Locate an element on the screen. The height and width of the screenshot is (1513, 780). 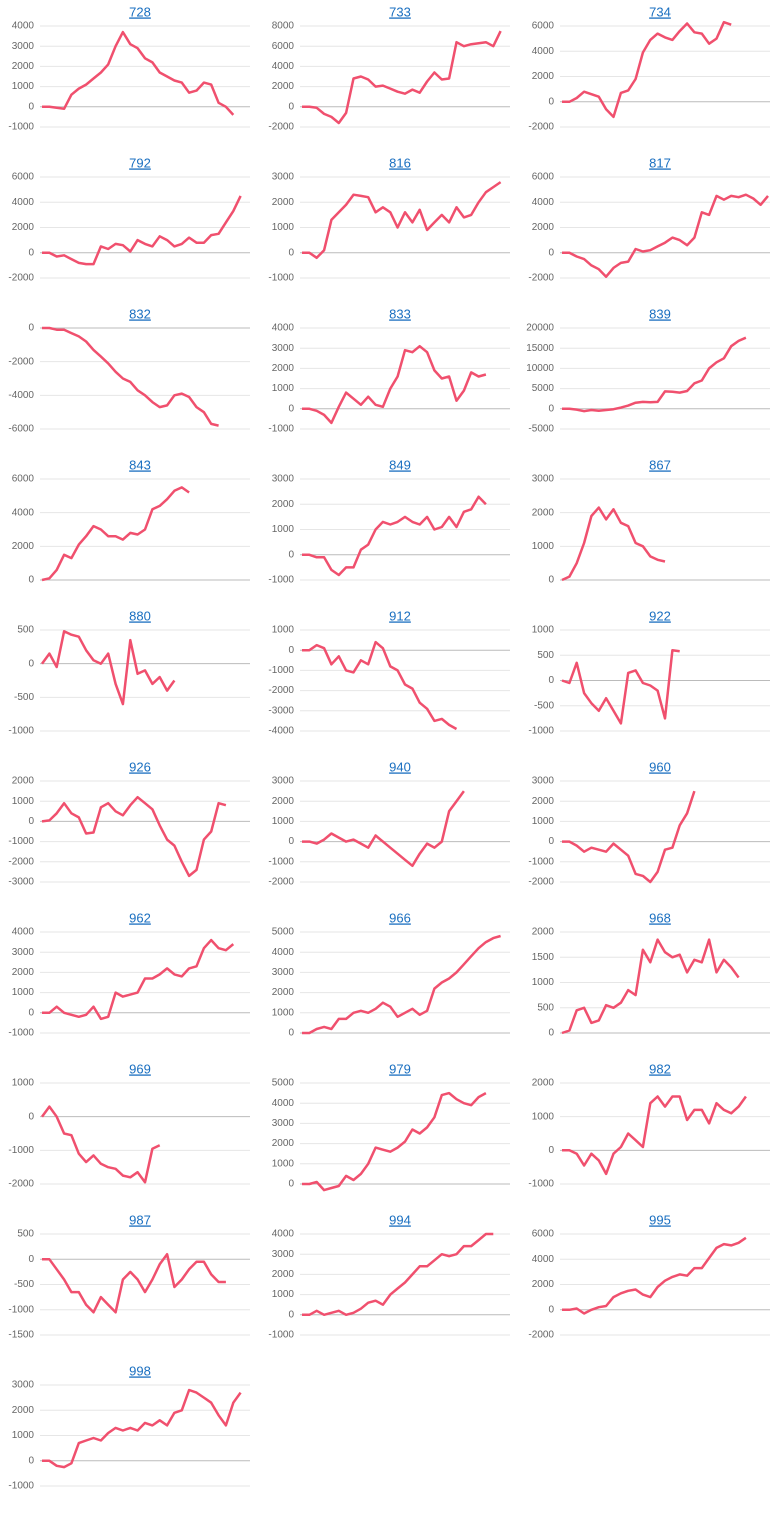
chart-title: 728 is located at coordinates (140, 11).